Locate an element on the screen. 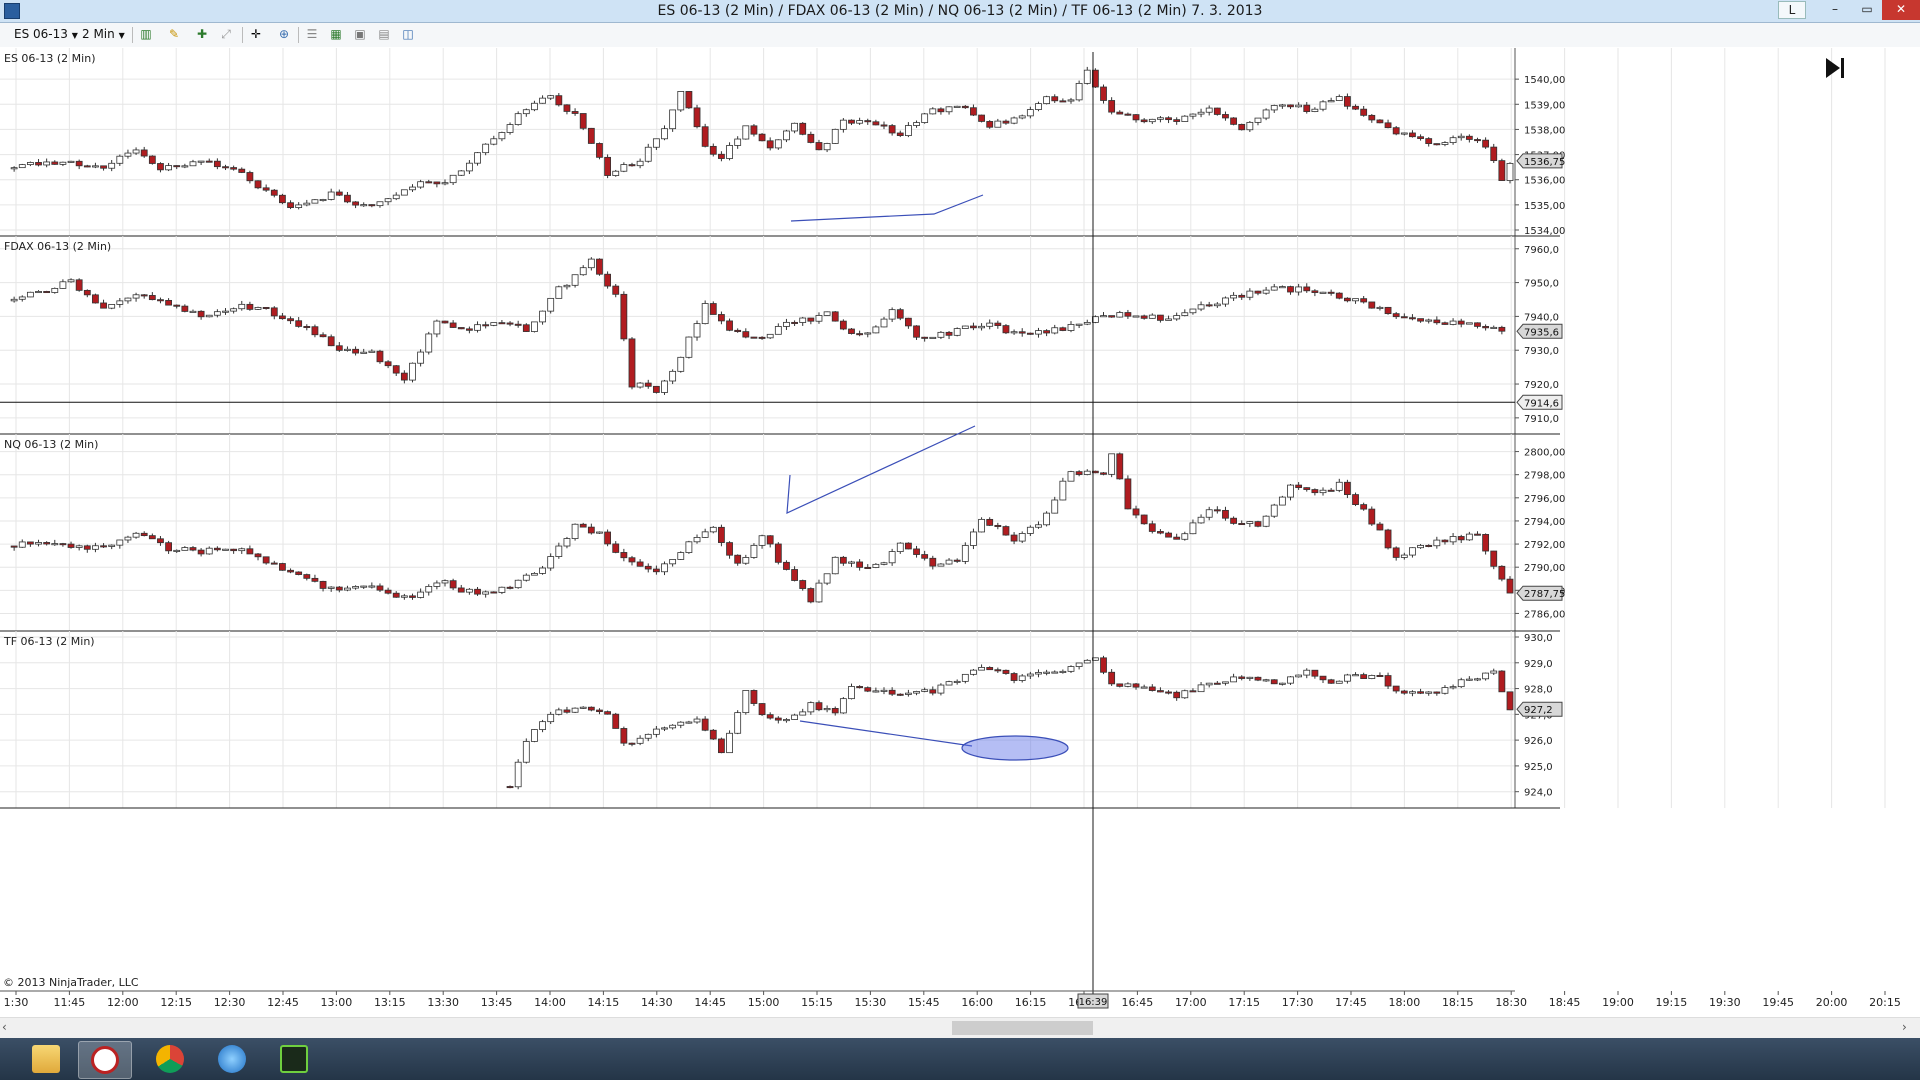  pencil-icon: ✎ is located at coordinates (174, 34).